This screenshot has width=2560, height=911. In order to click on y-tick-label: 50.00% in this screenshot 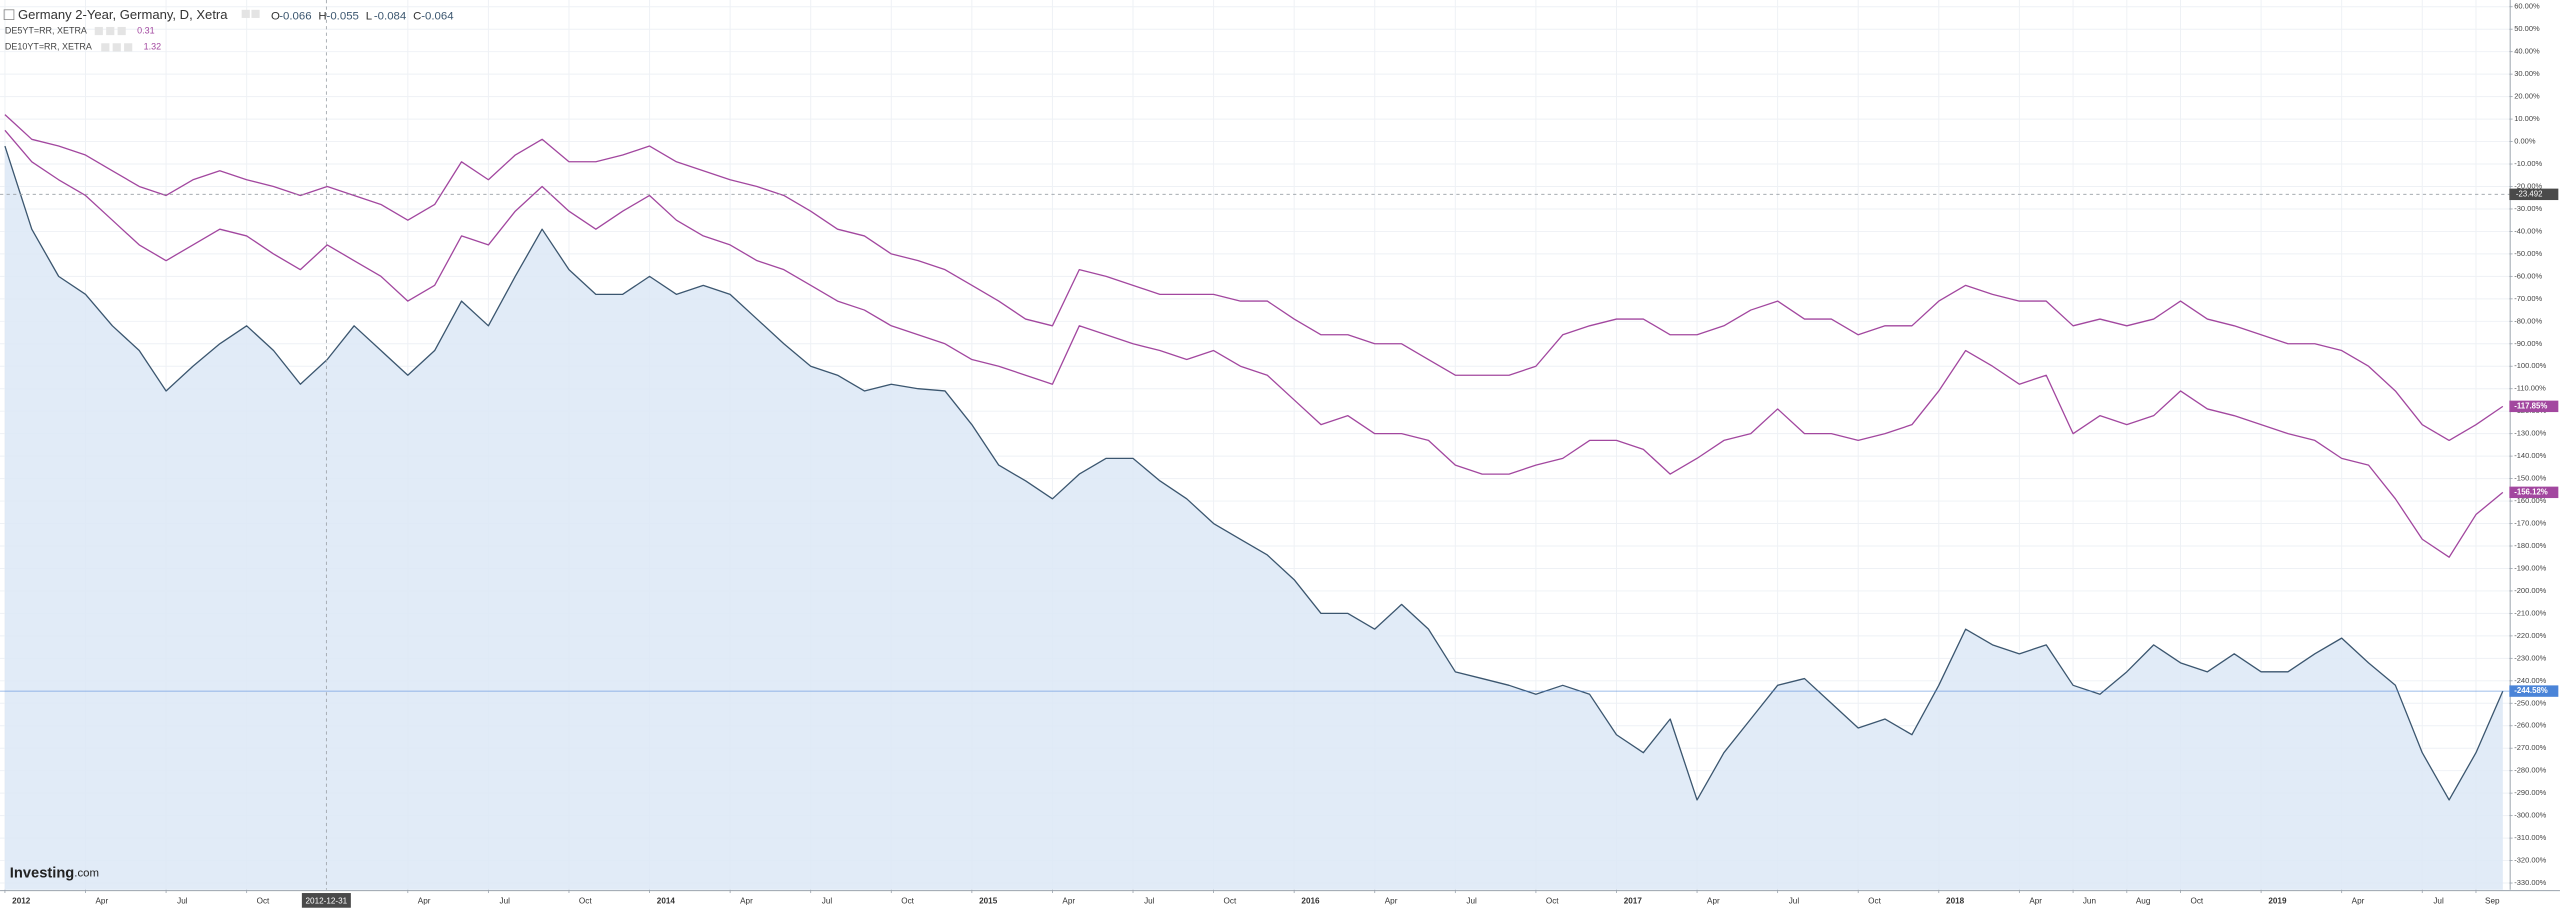, I will do `click(2527, 28)`.